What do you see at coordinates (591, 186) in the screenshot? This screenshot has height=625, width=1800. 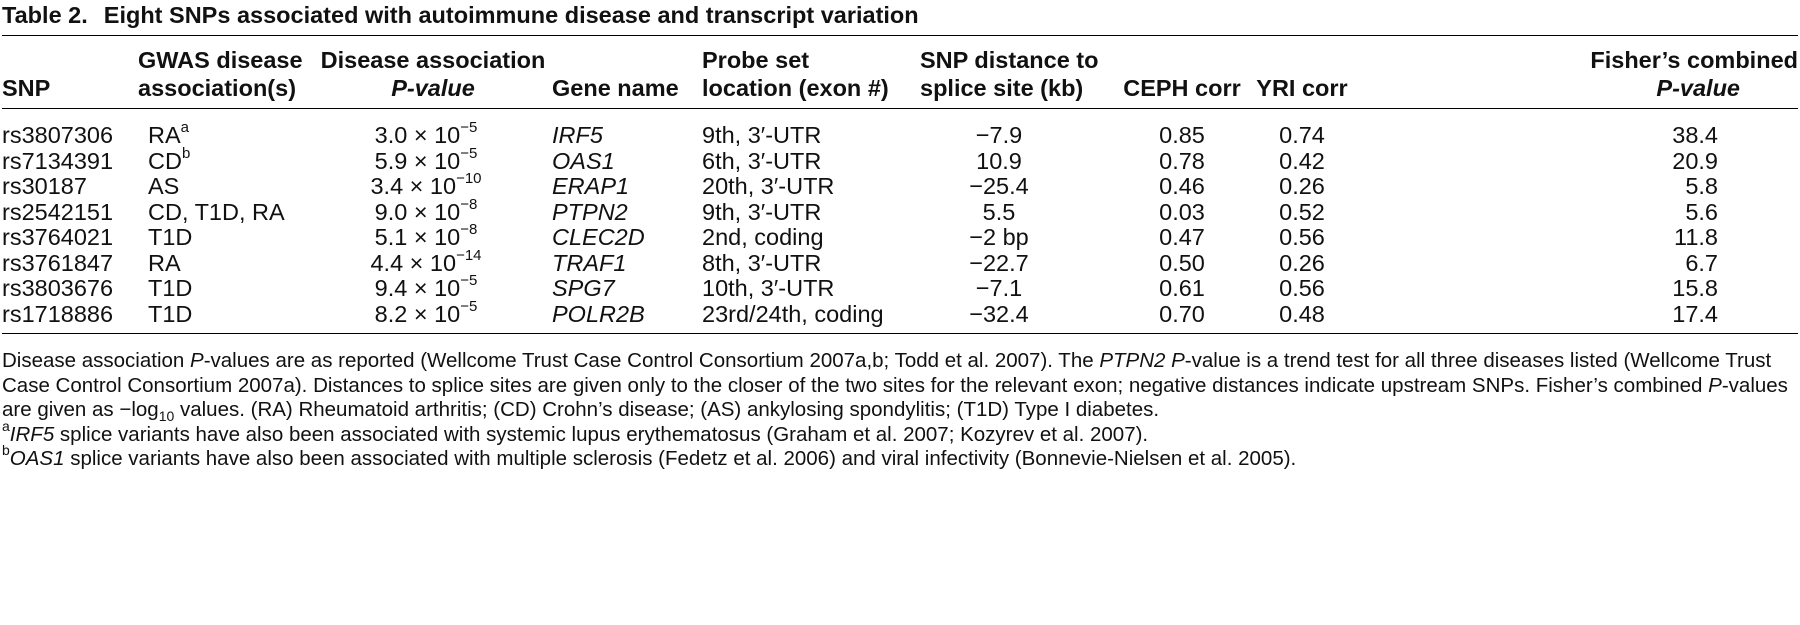 I see `cell-gene: ERAP1` at bounding box center [591, 186].